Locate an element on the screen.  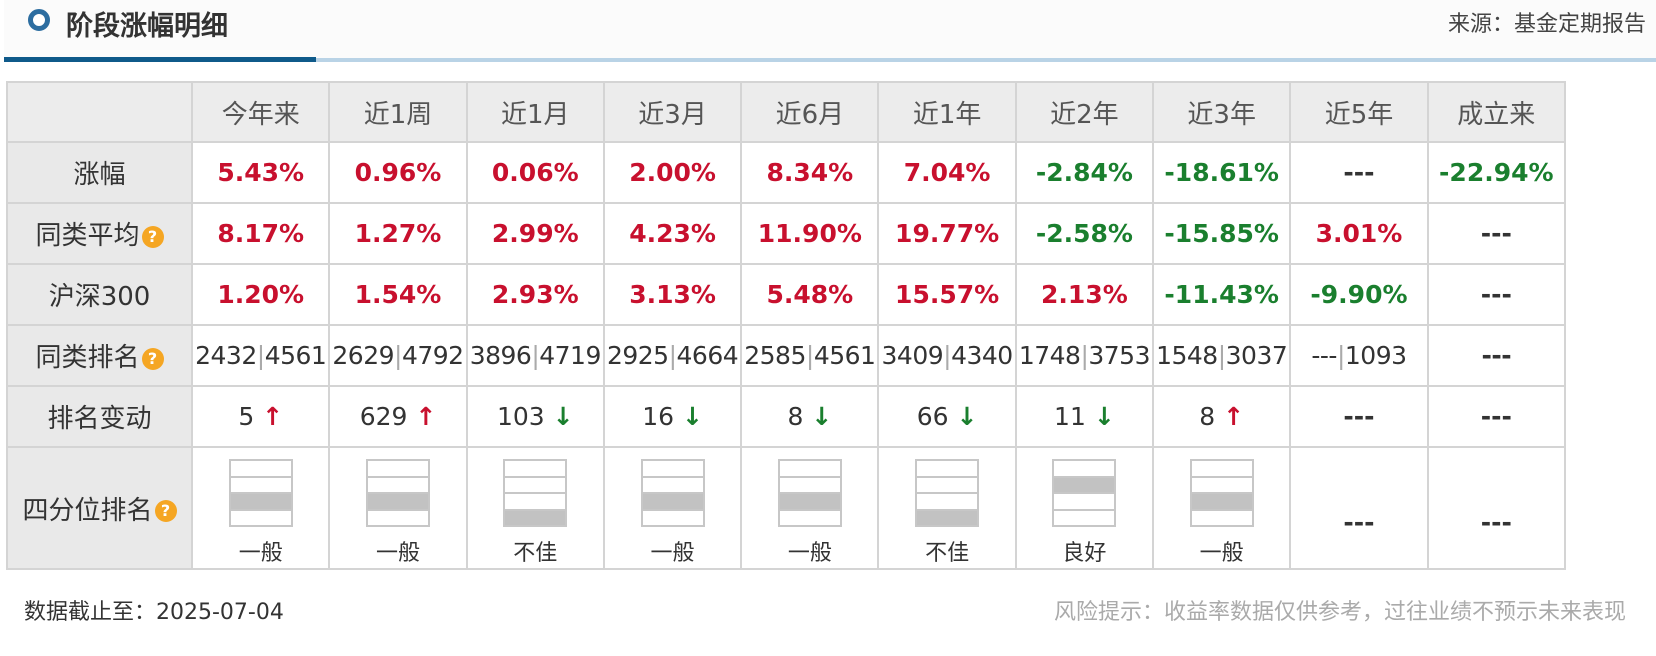
value-cell: 4.23% is located at coordinates (672, 233).